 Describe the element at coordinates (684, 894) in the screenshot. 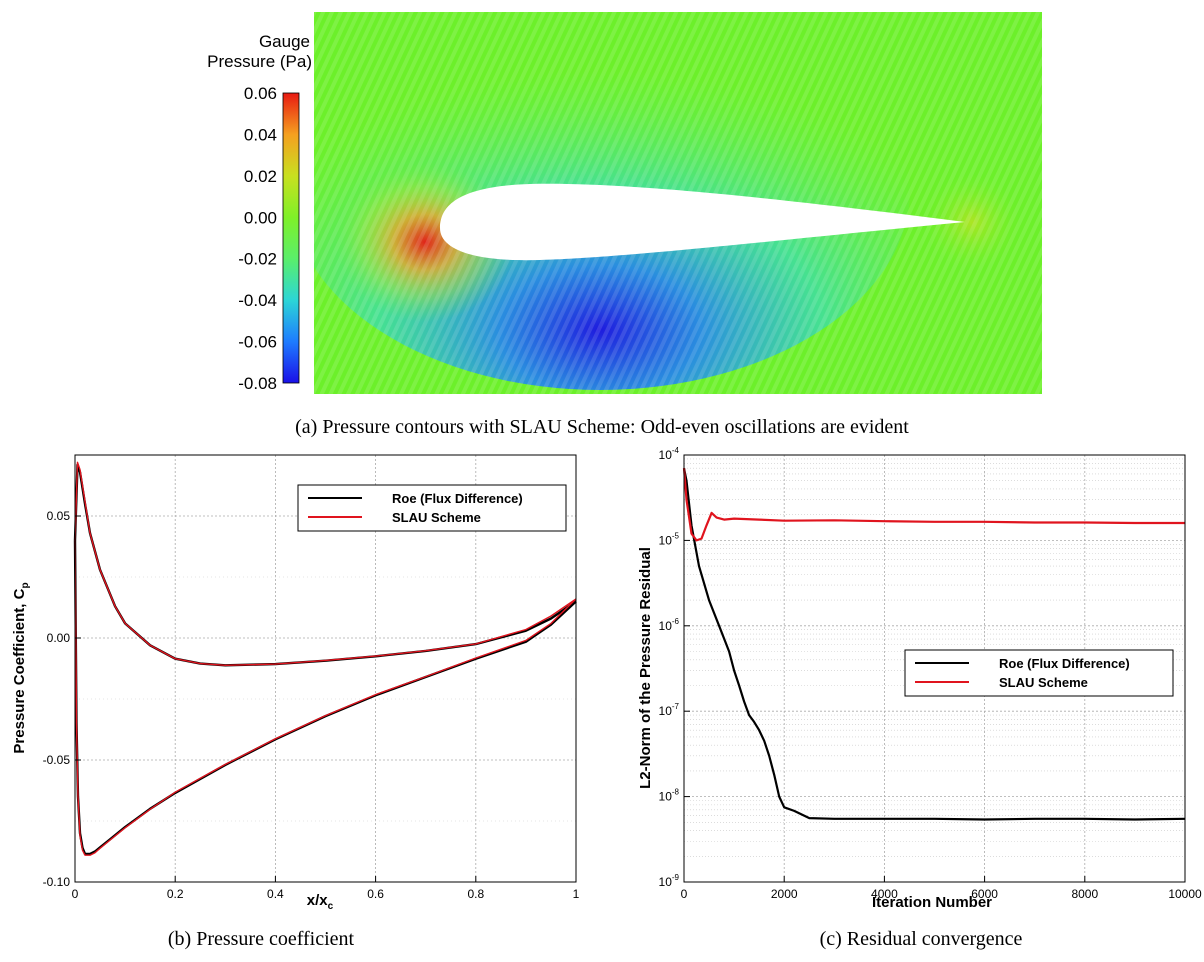

I see `residual-x-tick-label: 0` at that location.